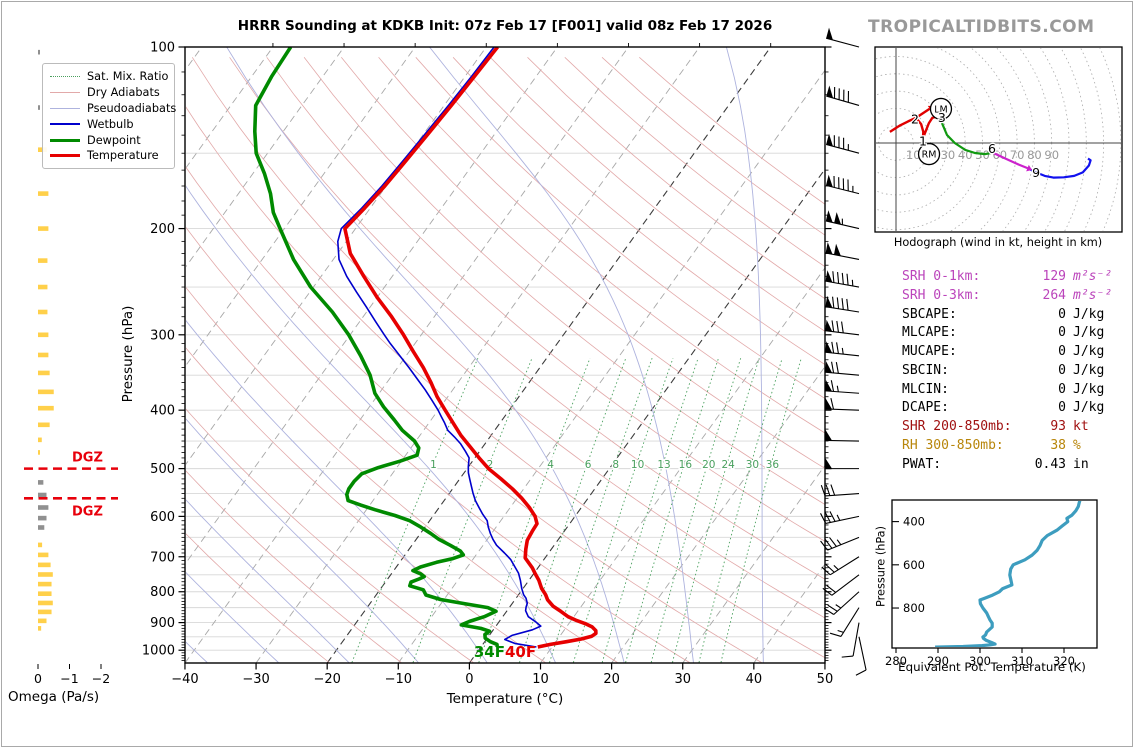  I want to click on hodograph-arrowhead, so click(1029, 168).